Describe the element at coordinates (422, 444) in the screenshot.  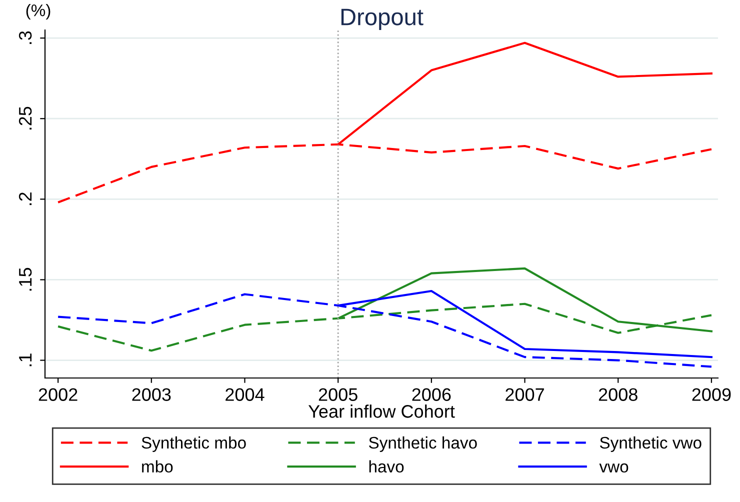
I see `legend-label: Synthetic havo` at that location.